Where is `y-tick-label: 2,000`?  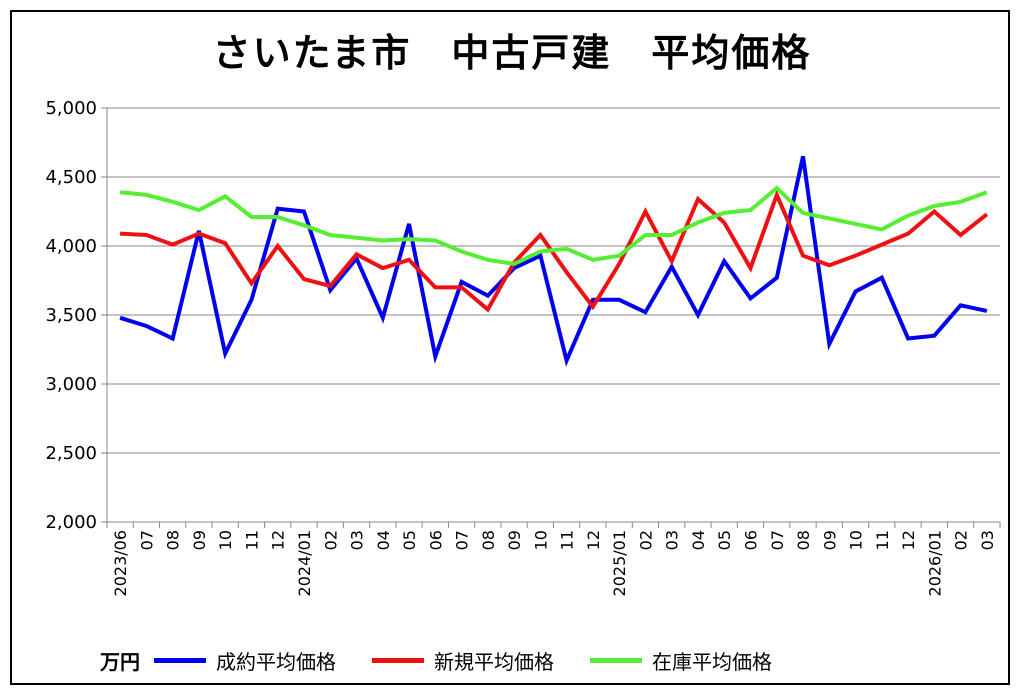 y-tick-label: 2,000 is located at coordinates (71, 522).